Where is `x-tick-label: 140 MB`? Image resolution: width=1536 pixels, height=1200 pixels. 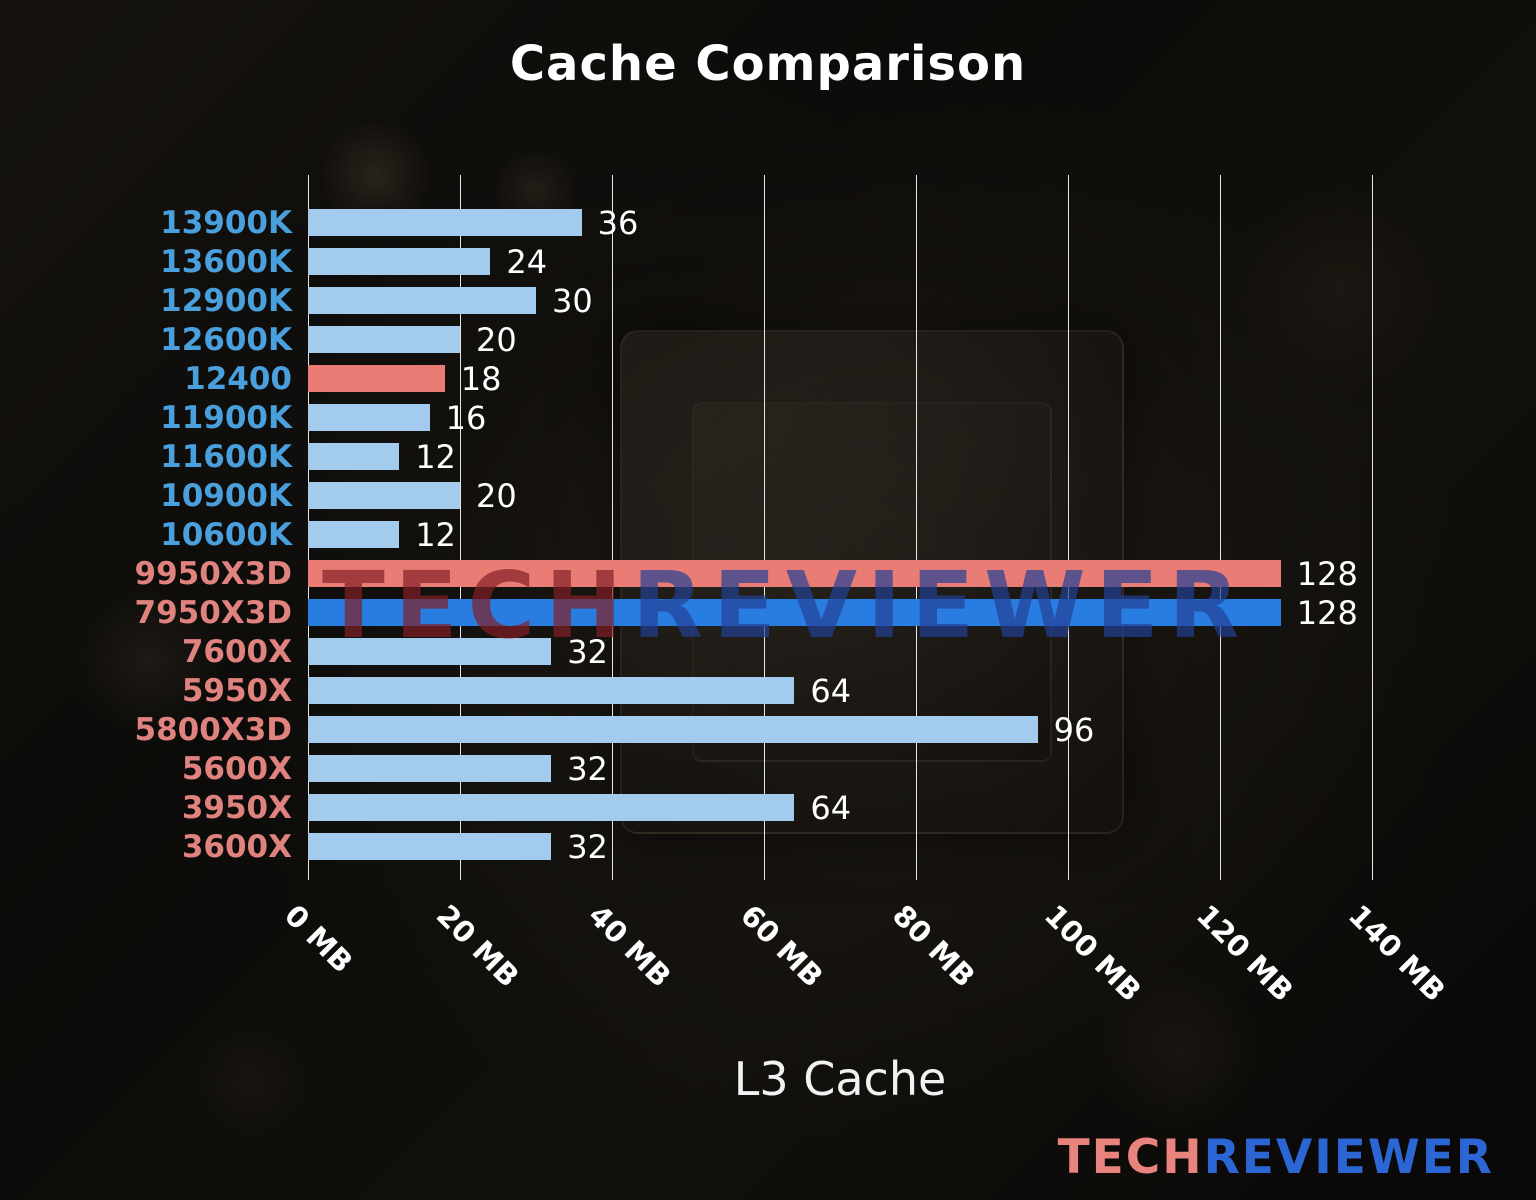
x-tick-label: 140 MB is located at coordinates (1396, 953).